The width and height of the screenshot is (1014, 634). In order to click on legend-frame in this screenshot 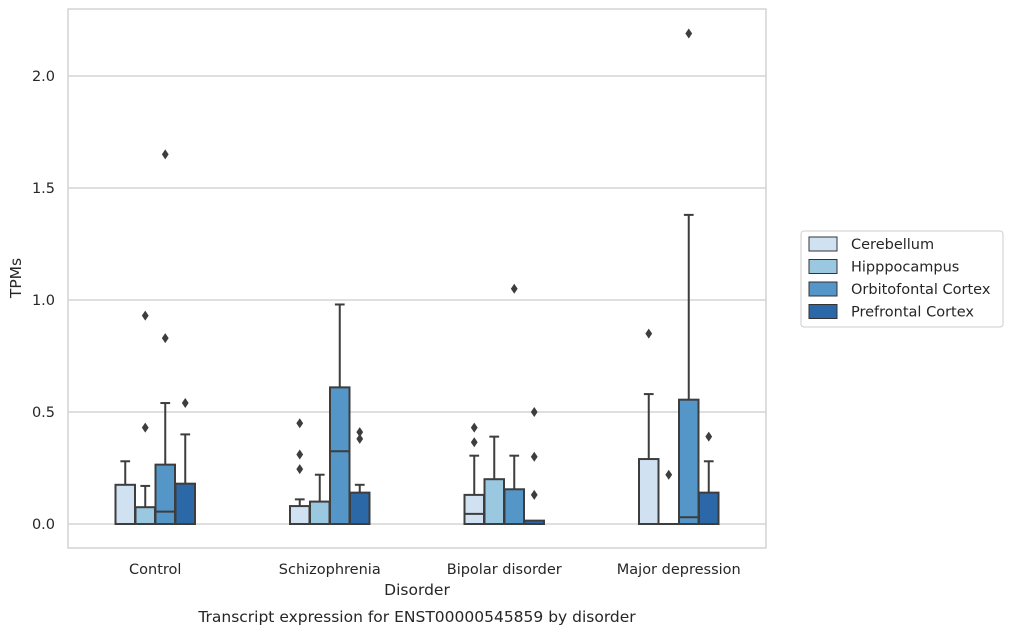, I will do `click(902, 279)`.